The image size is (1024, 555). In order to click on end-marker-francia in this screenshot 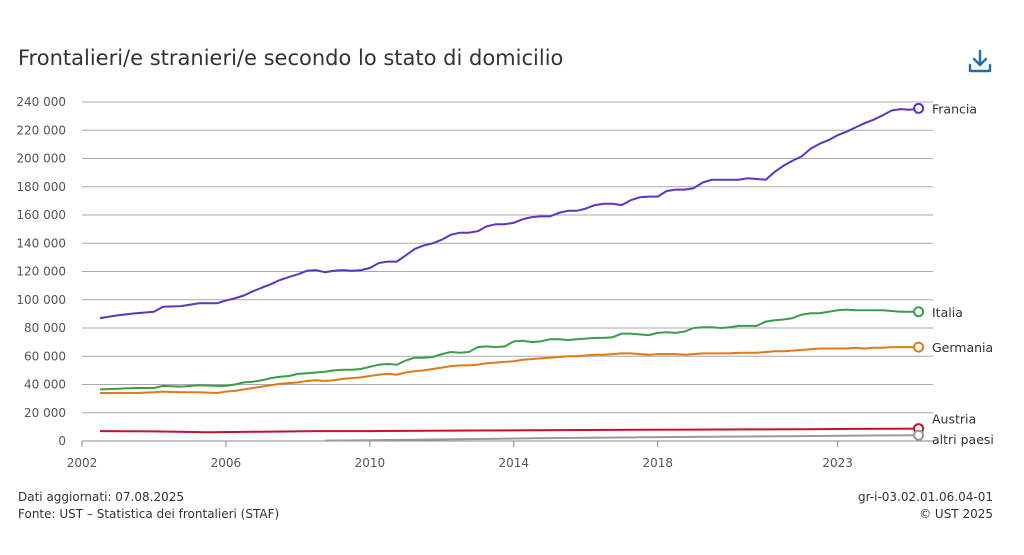, I will do `click(919, 108)`.